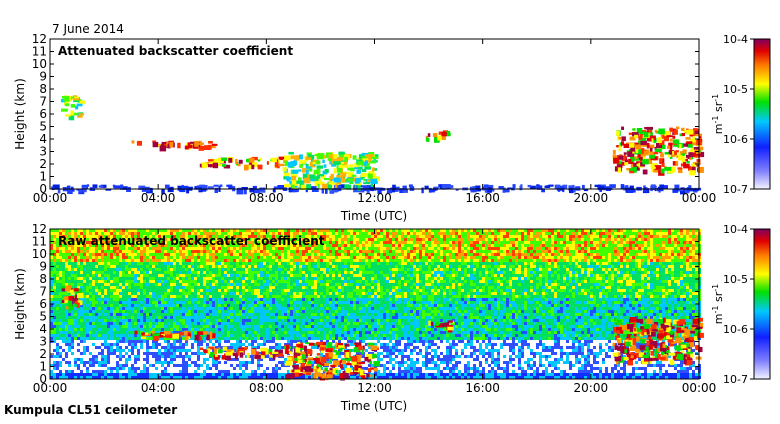 This screenshot has width=780, height=424. I want to click on bottom-colorbar-ticks: 10-7 10-6 10-5 10-4, so click(738, 304).